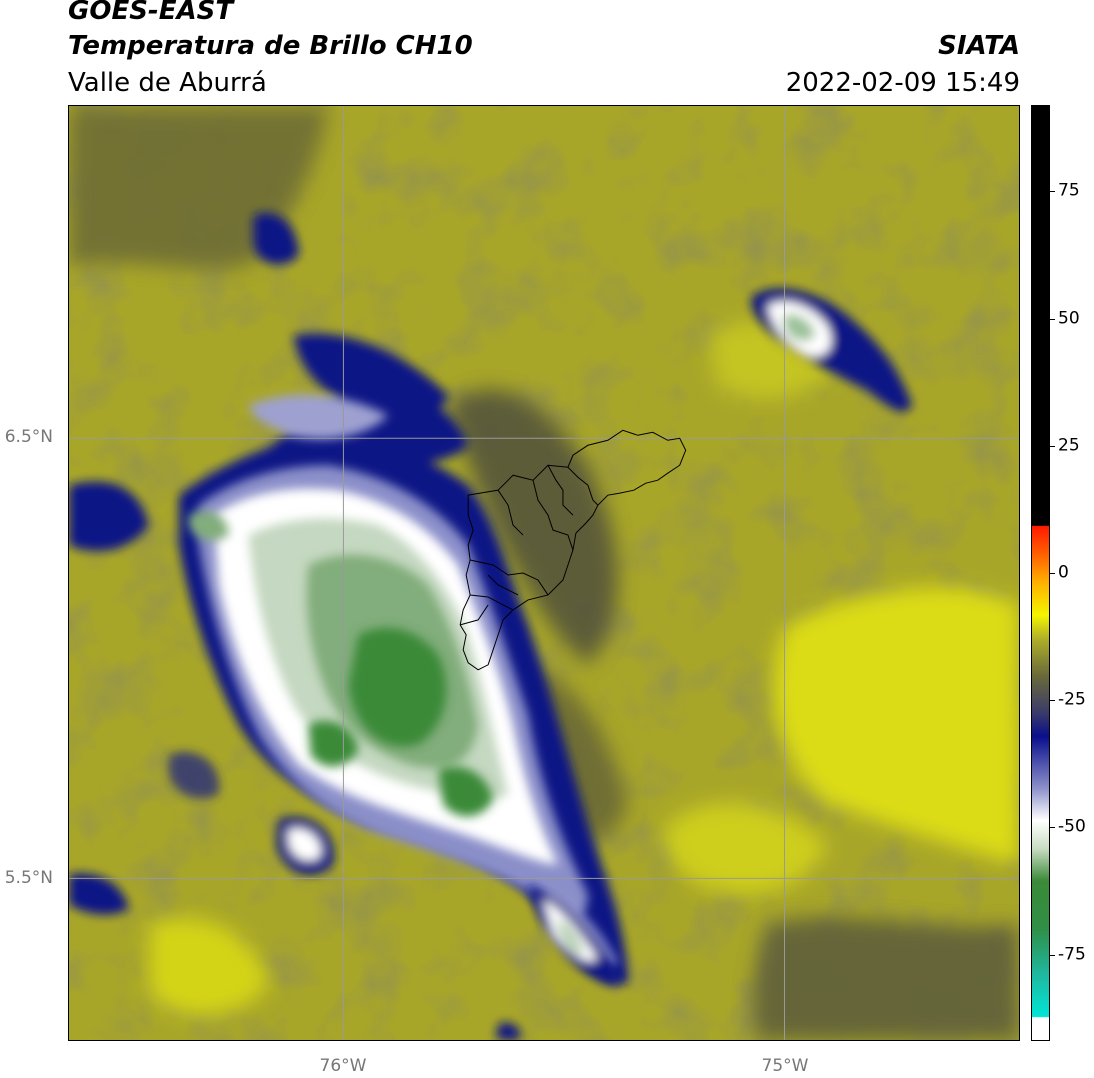 The image size is (1094, 1078). Describe the element at coordinates (979, 46) in the screenshot. I see `agency-label: SIATA` at that location.